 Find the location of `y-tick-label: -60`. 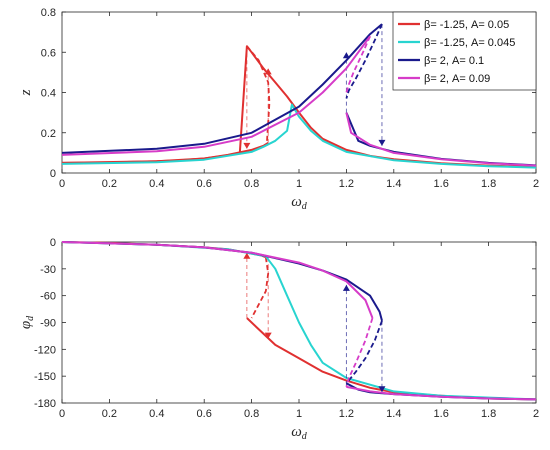

y-tick-label: -60 is located at coordinates (48, 297).